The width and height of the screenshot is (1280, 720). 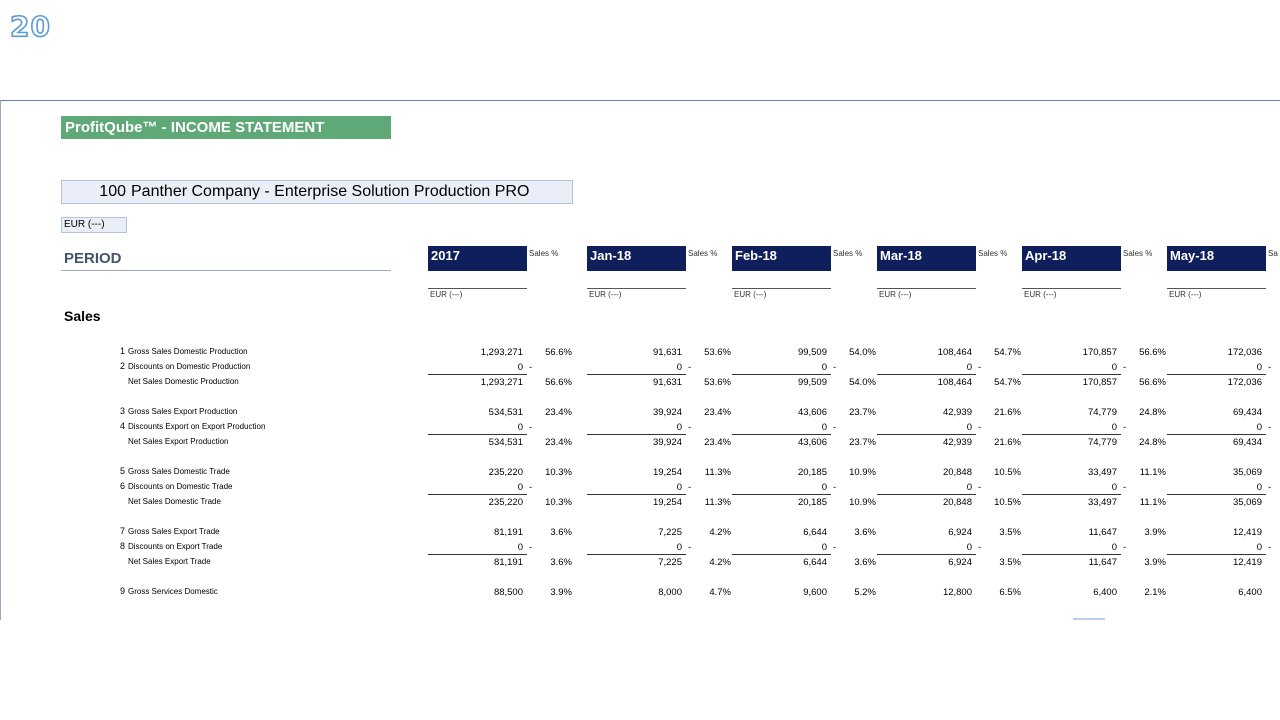 What do you see at coordinates (812, 472) in the screenshot?
I see `cell-value: 20,185` at bounding box center [812, 472].